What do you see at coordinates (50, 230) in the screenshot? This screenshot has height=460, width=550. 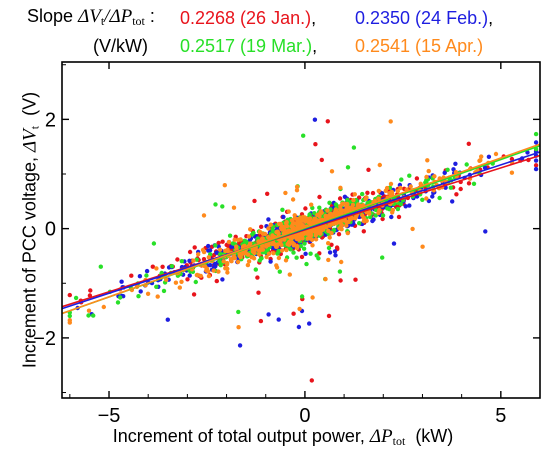 I see `y-tick-label: 0` at bounding box center [50, 230].